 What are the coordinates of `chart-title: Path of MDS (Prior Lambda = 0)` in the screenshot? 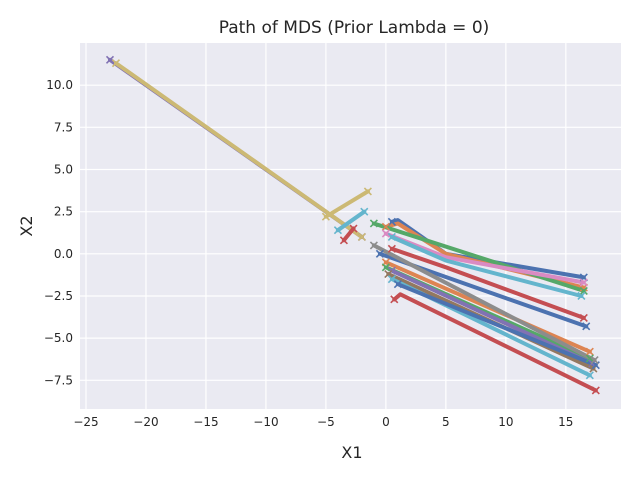 It's located at (354, 28).